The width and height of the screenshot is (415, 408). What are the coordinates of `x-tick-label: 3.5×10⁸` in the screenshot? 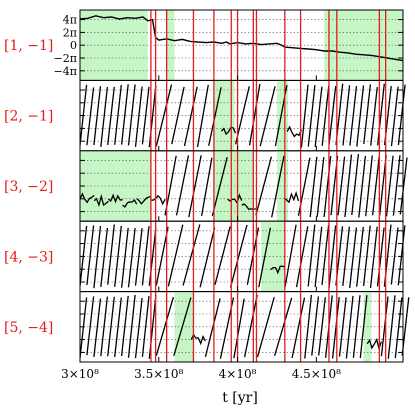 It's located at (158, 374).